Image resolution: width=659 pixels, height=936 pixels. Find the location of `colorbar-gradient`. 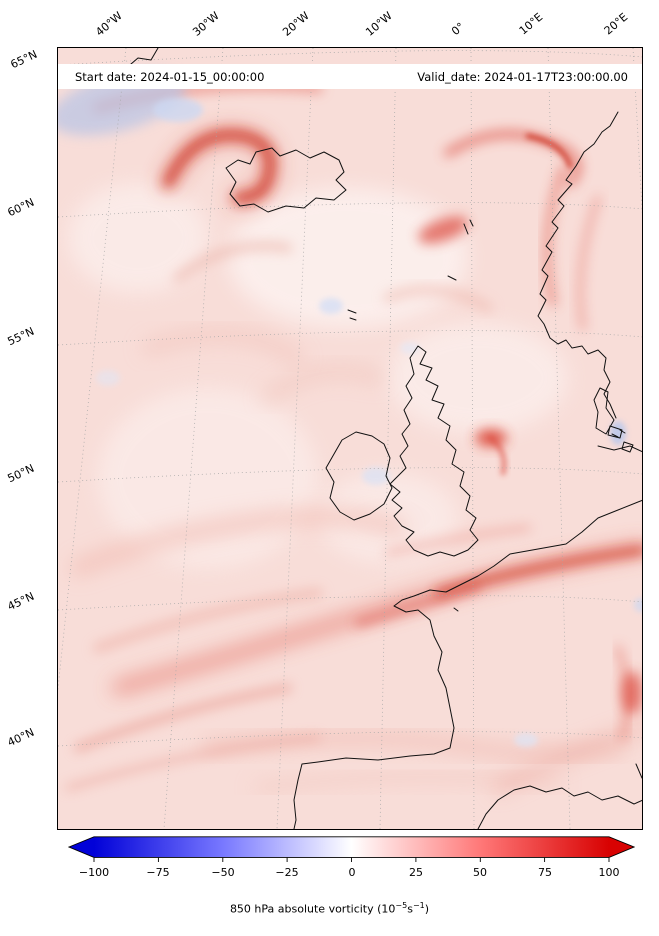

colorbar-gradient is located at coordinates (351, 849).